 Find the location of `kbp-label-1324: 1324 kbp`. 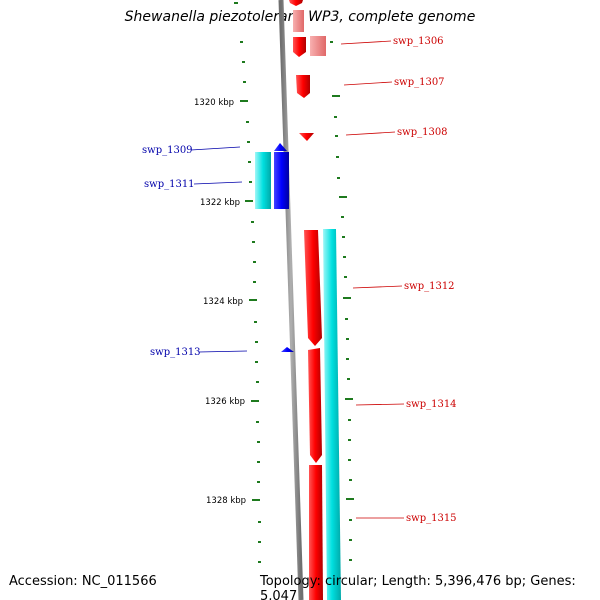

kbp-label-1324: 1324 kbp is located at coordinates (223, 302).